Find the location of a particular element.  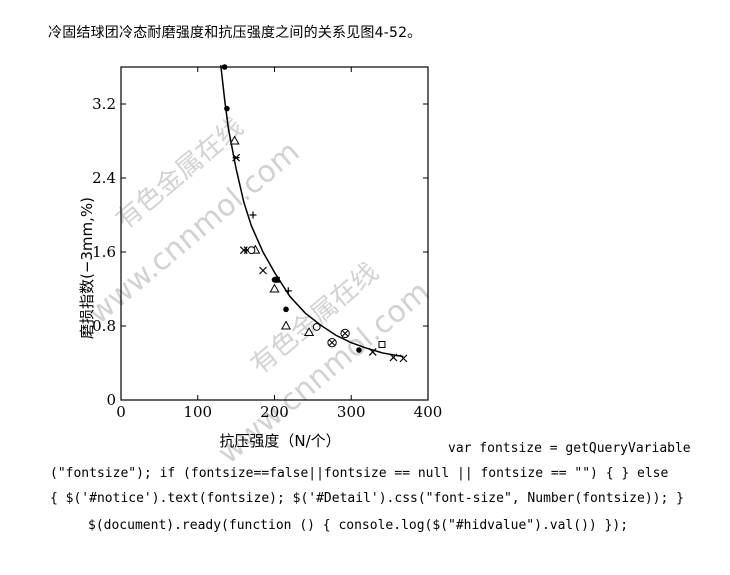

chart-marks is located at coordinates (314, 213).